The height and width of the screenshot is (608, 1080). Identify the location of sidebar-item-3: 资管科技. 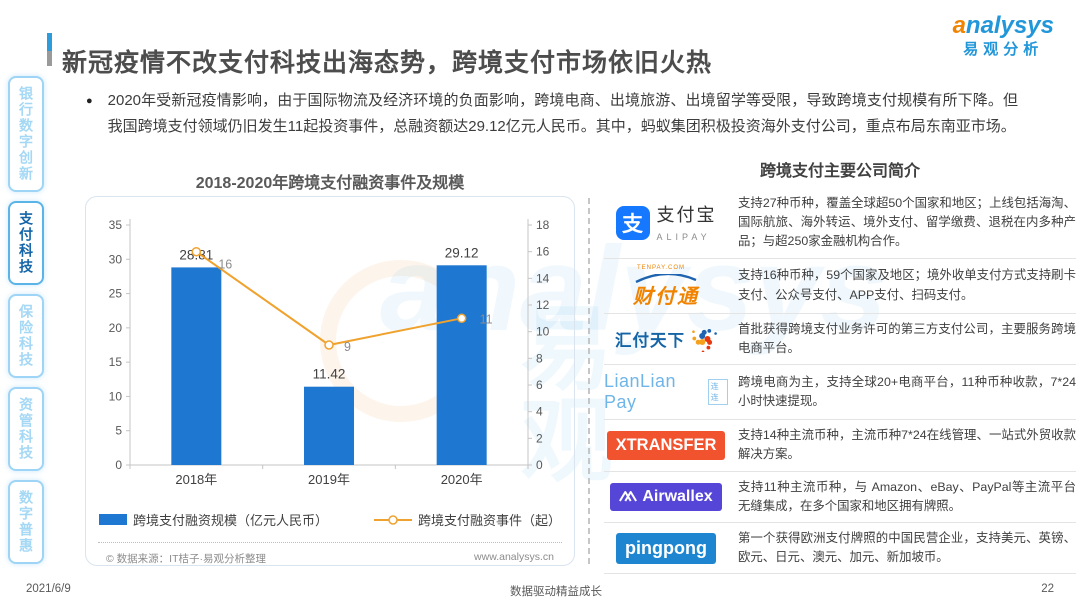
(26, 429).